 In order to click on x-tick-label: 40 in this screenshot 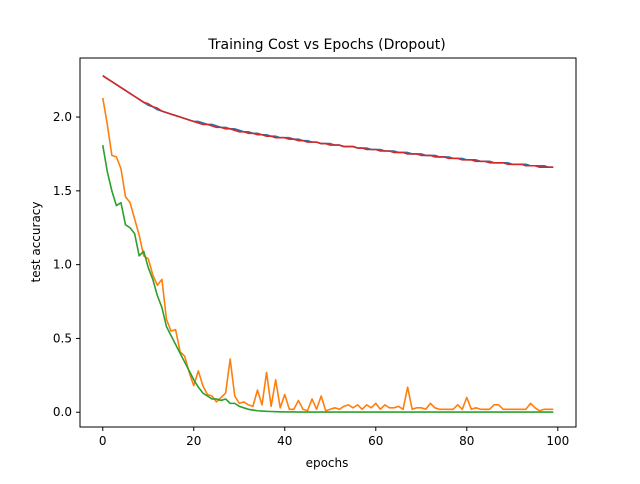, I will do `click(284, 441)`.